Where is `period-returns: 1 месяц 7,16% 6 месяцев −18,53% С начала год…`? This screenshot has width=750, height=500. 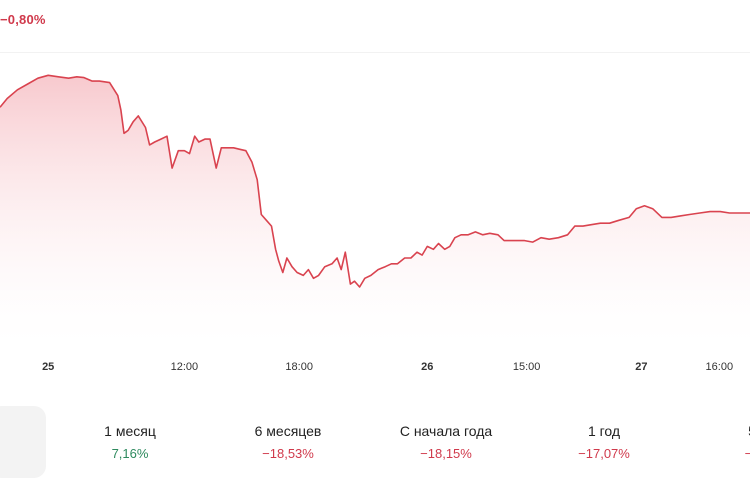 period-returns: 1 месяц 7,16% 6 месяцев −18,53% С начала год… is located at coordinates (375, 445).